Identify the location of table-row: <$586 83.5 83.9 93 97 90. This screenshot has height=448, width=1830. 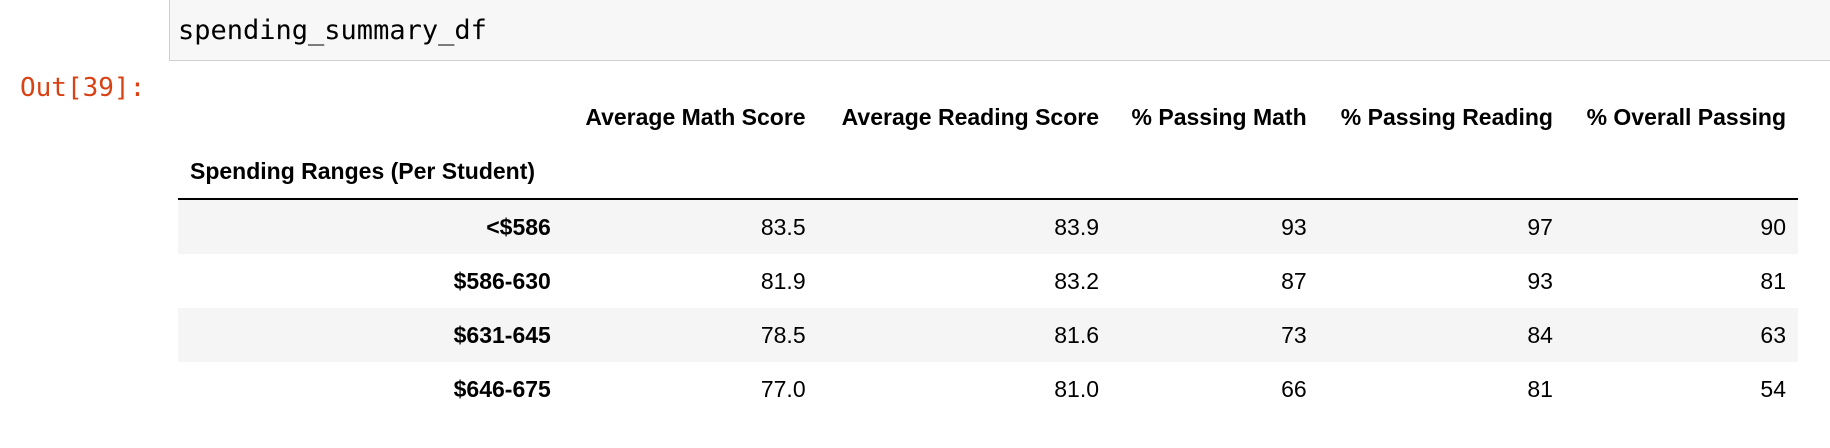
(988, 226).